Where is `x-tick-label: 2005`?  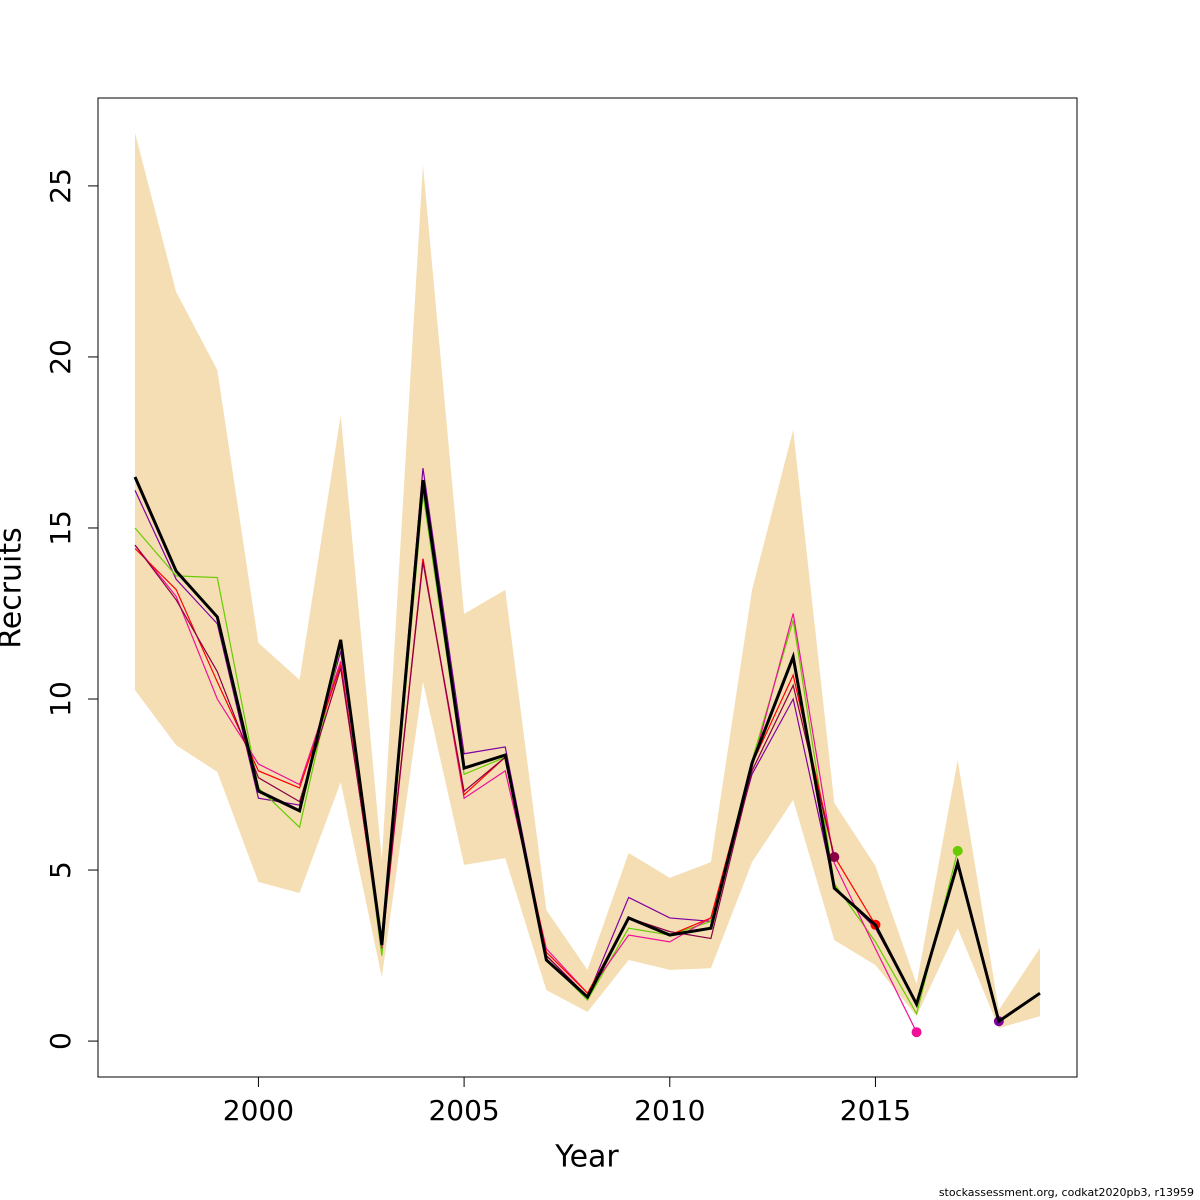
x-tick-label: 2005 is located at coordinates (463, 1110).